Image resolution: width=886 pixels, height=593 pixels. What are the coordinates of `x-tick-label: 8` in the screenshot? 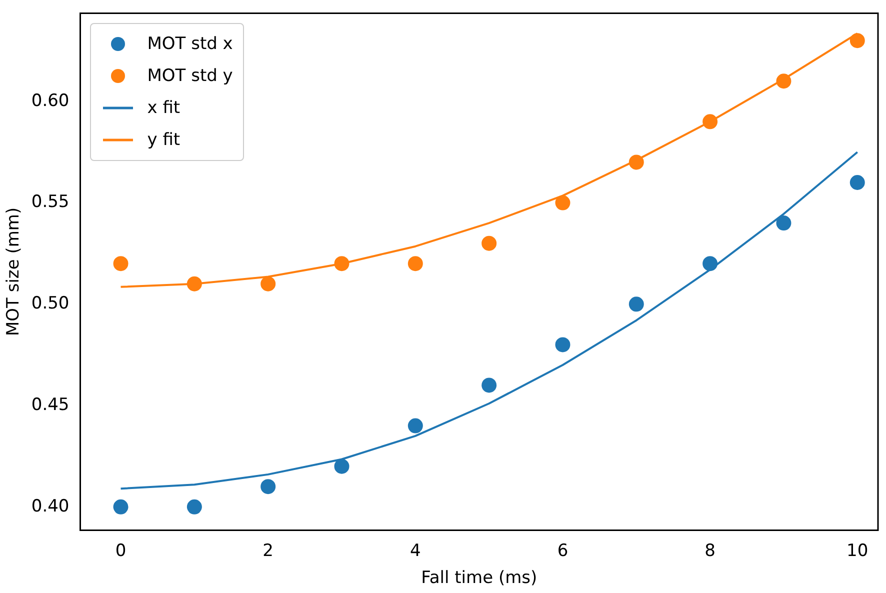 It's located at (710, 550).